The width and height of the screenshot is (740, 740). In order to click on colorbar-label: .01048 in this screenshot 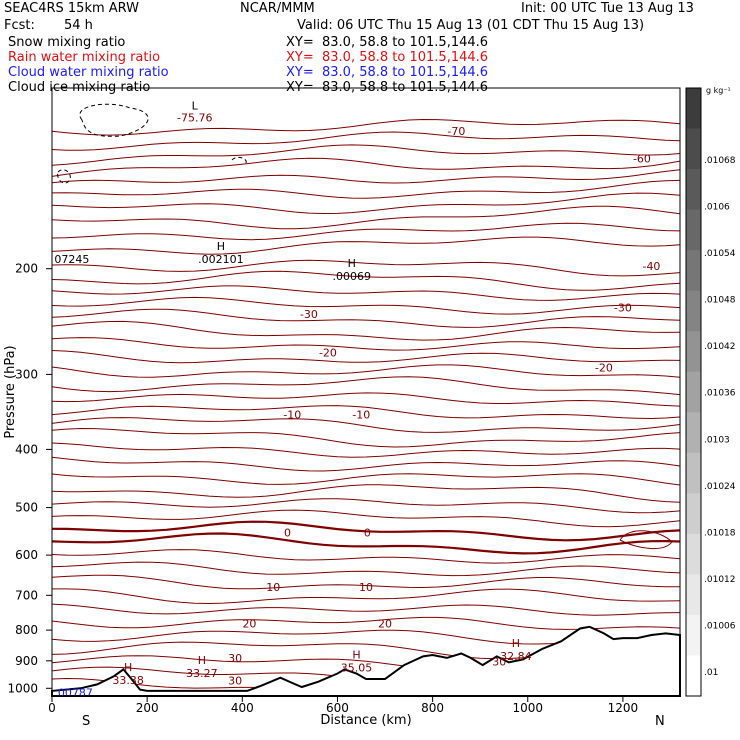, I will do `click(720, 301)`.